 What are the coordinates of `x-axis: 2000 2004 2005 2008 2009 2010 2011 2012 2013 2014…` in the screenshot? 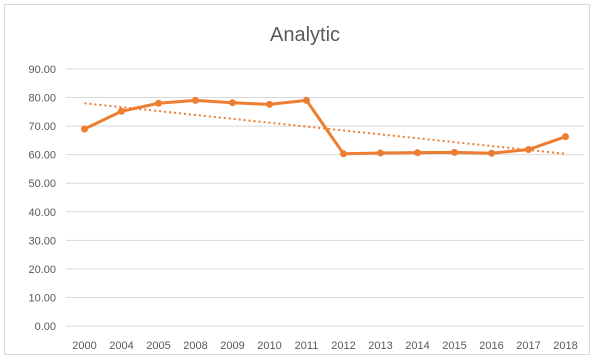 It's located at (324, 346).